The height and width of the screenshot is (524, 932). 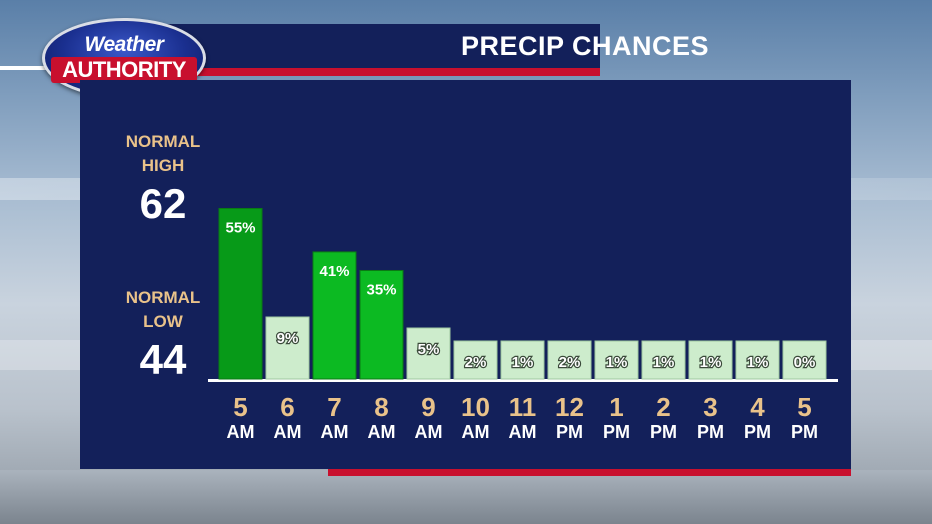 I want to click on x-tick-hour-12: 5, so click(x=804, y=407).